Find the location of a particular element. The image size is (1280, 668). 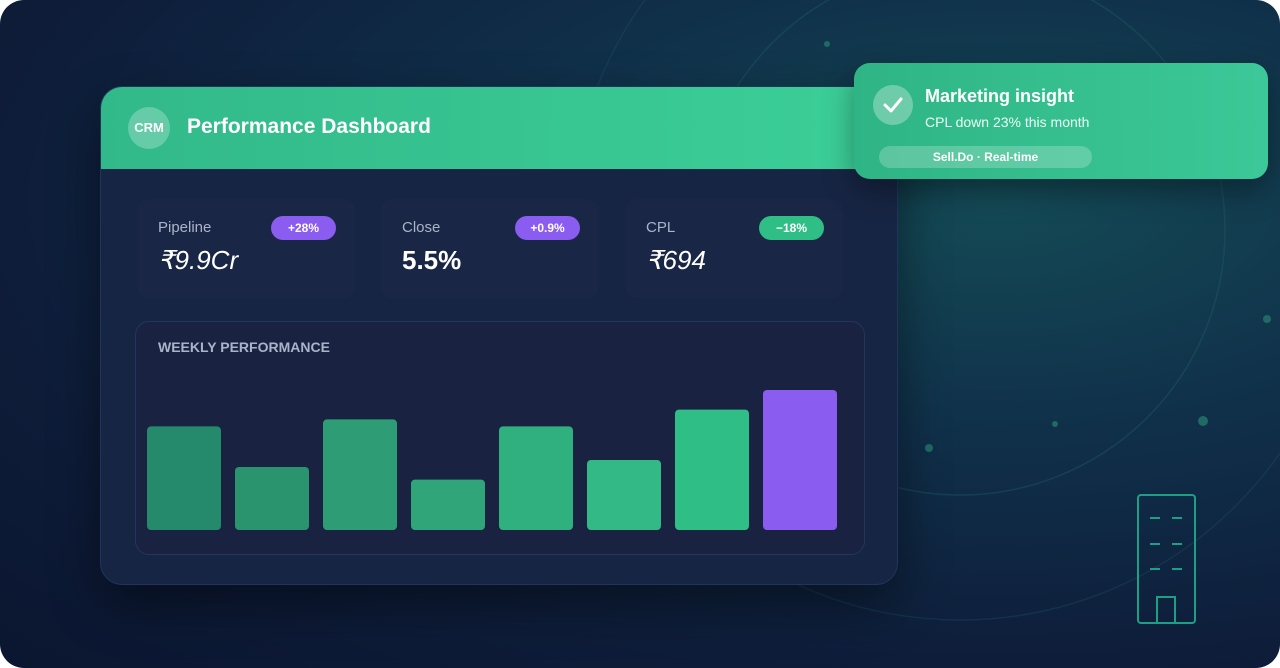

dashboard-title: Performance Dashboard is located at coordinates (309, 126).